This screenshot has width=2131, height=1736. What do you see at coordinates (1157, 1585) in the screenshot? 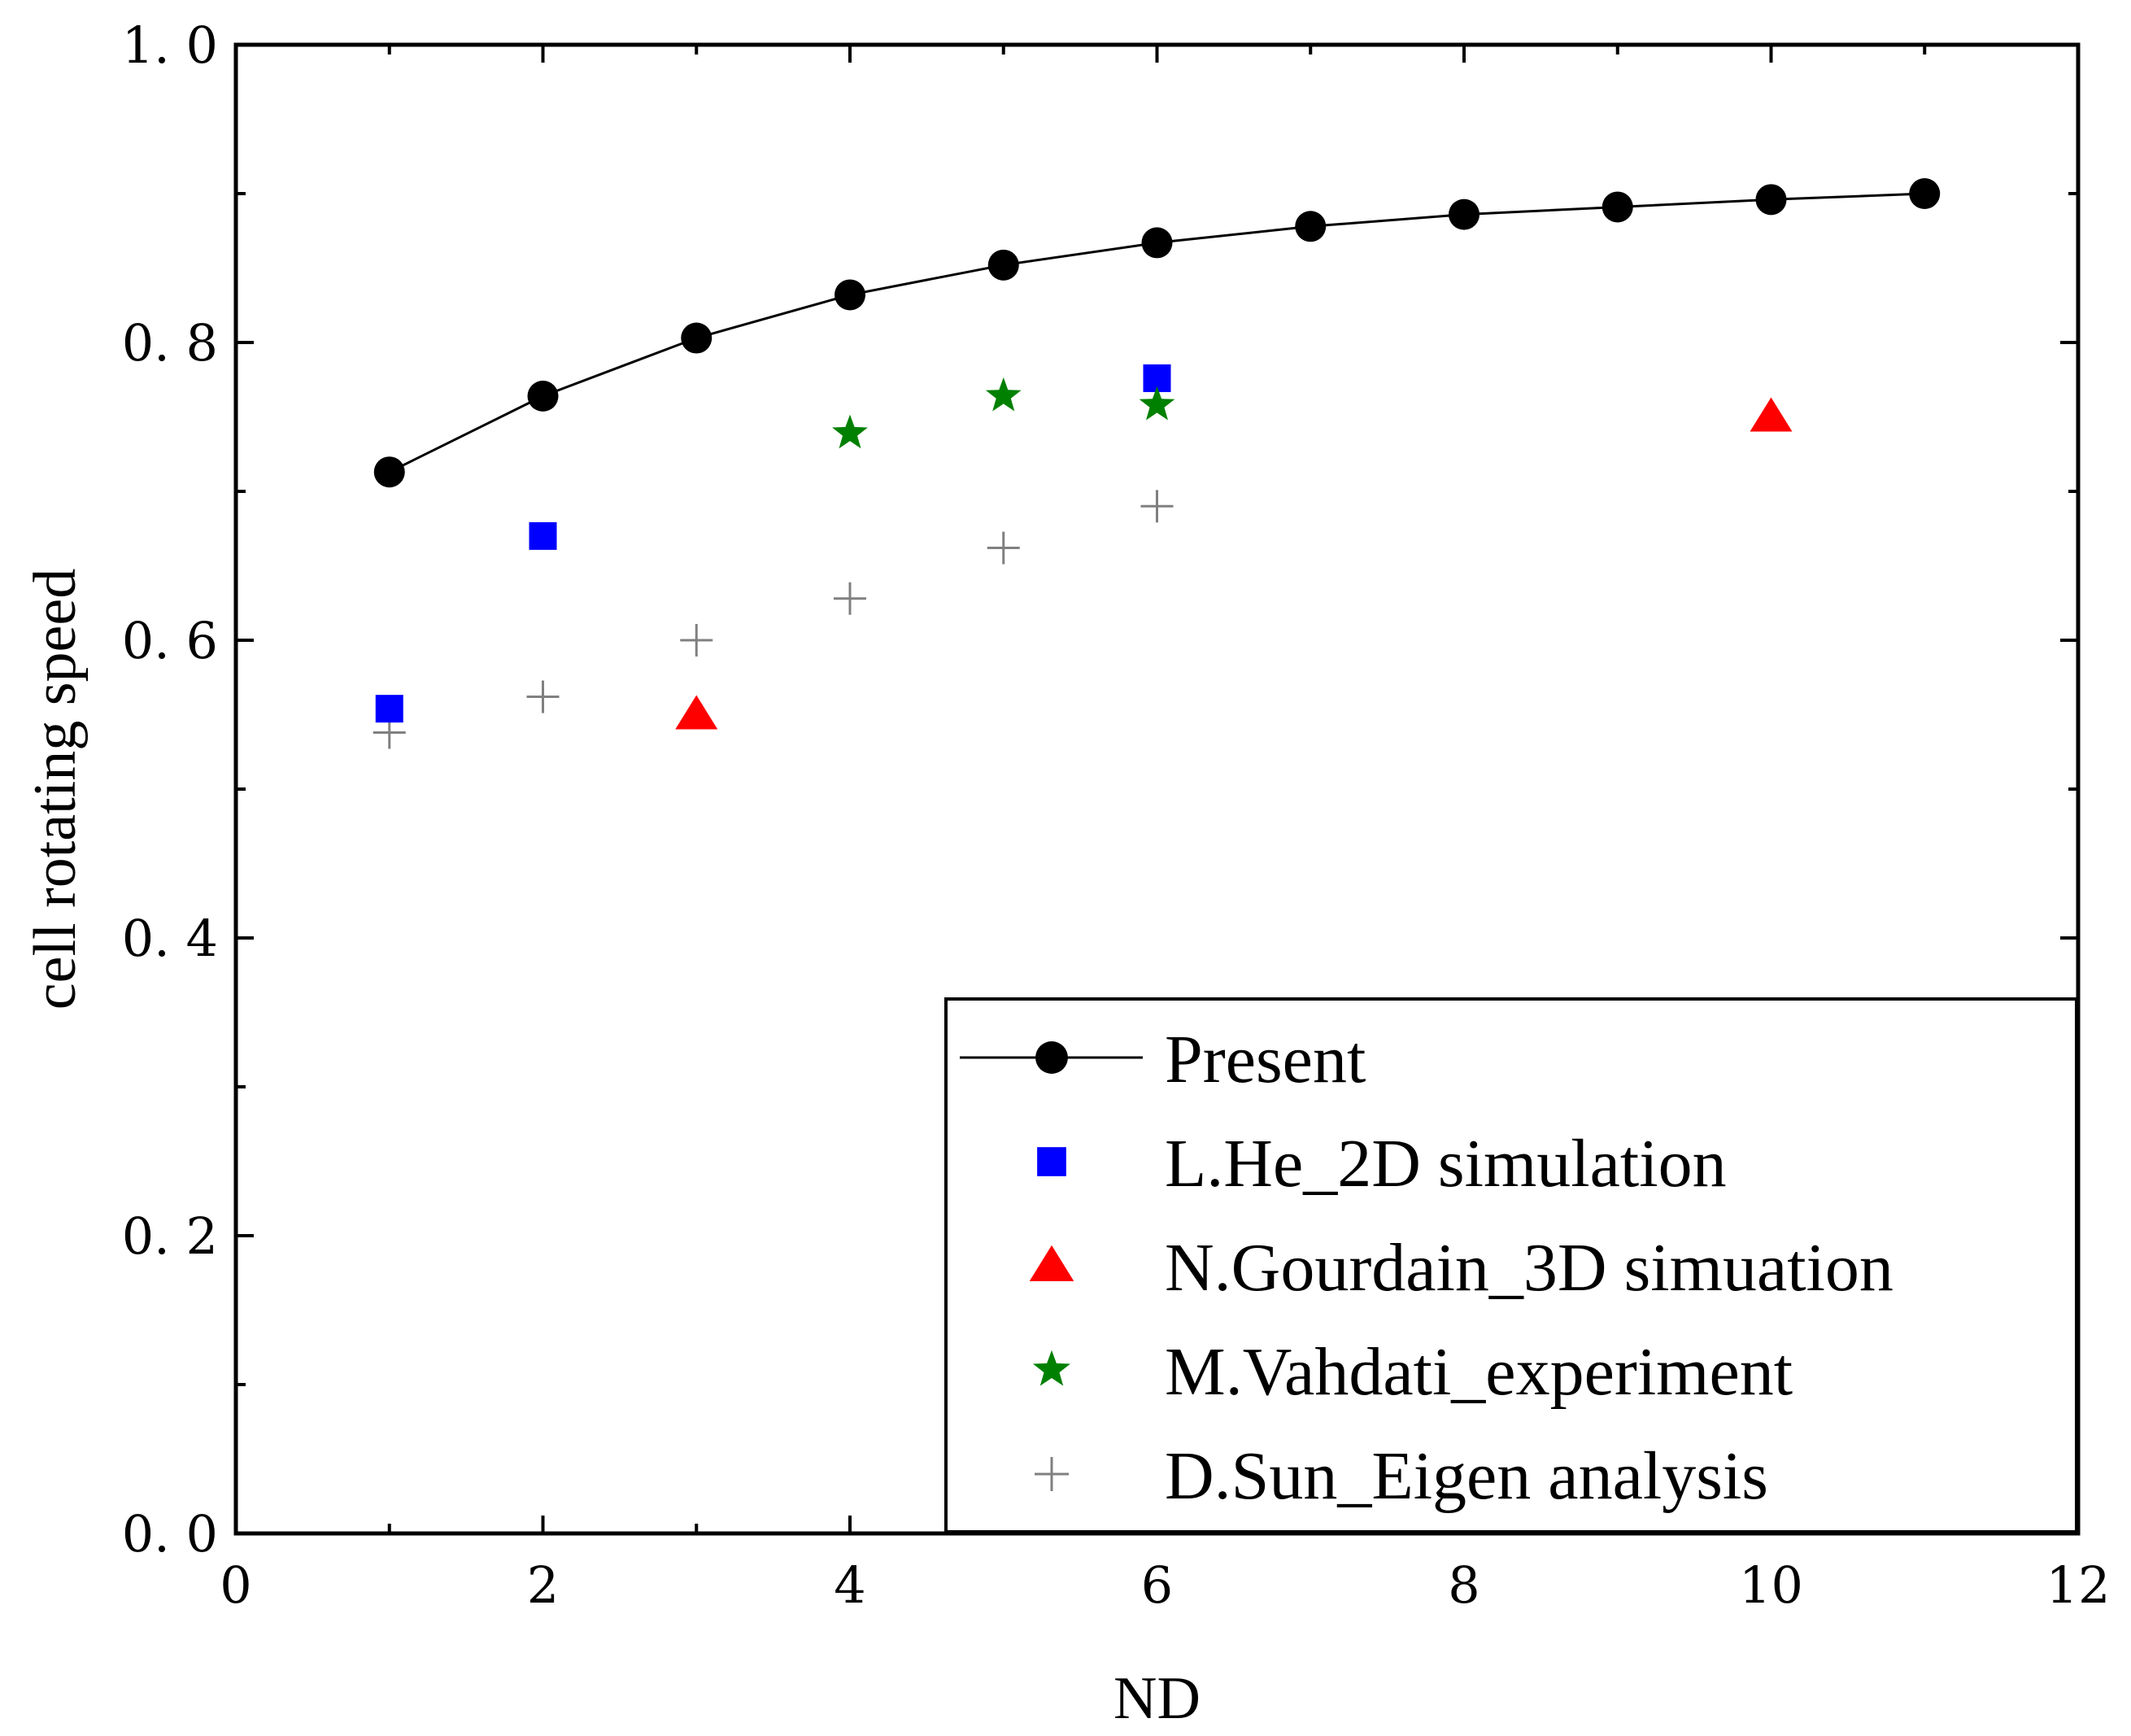
I see `x-tick-label: 6` at bounding box center [1157, 1585].